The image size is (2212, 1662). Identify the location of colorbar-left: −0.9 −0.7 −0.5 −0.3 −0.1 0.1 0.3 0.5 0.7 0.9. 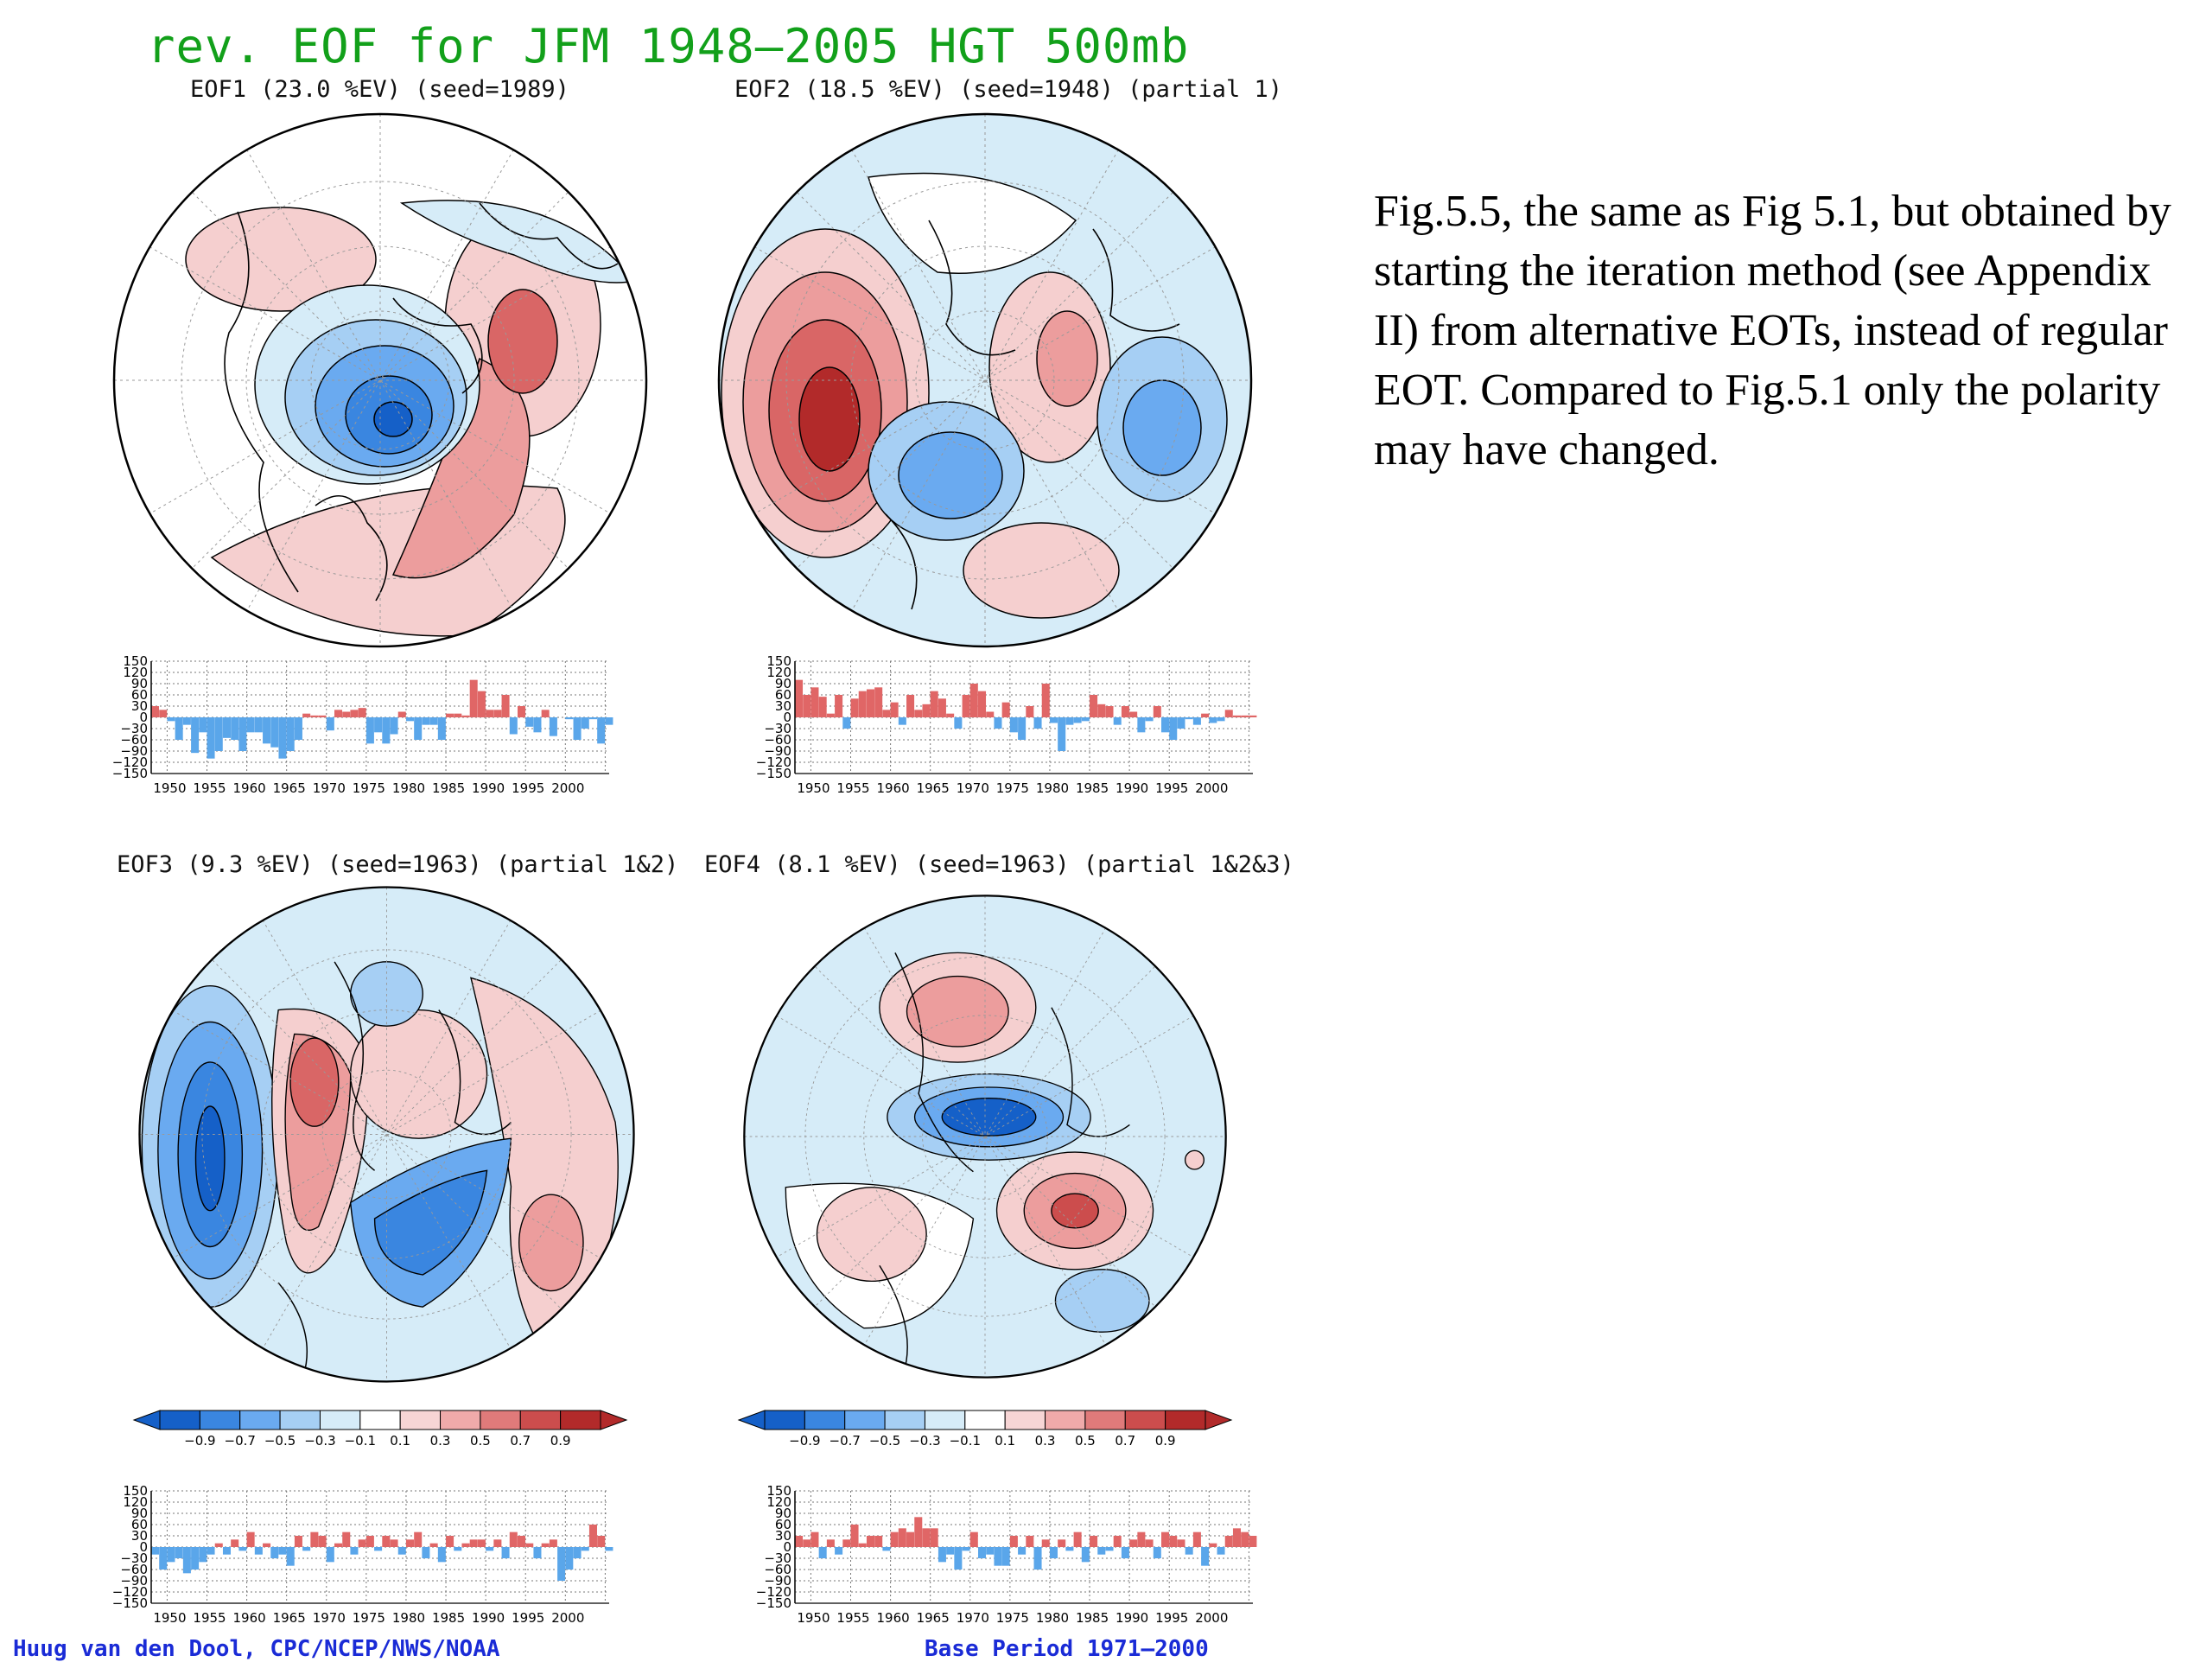
(380, 1429).